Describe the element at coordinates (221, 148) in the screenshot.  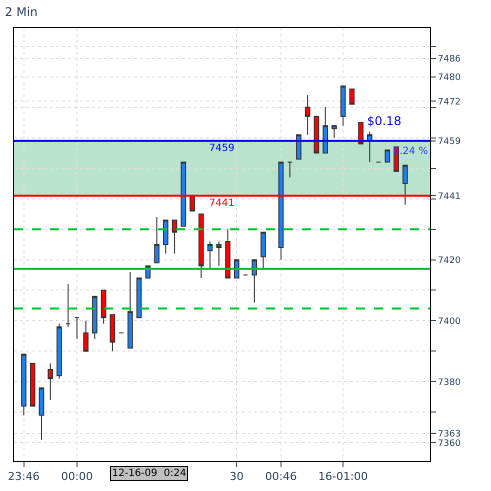
I see `ref-line-label: 7459` at that location.